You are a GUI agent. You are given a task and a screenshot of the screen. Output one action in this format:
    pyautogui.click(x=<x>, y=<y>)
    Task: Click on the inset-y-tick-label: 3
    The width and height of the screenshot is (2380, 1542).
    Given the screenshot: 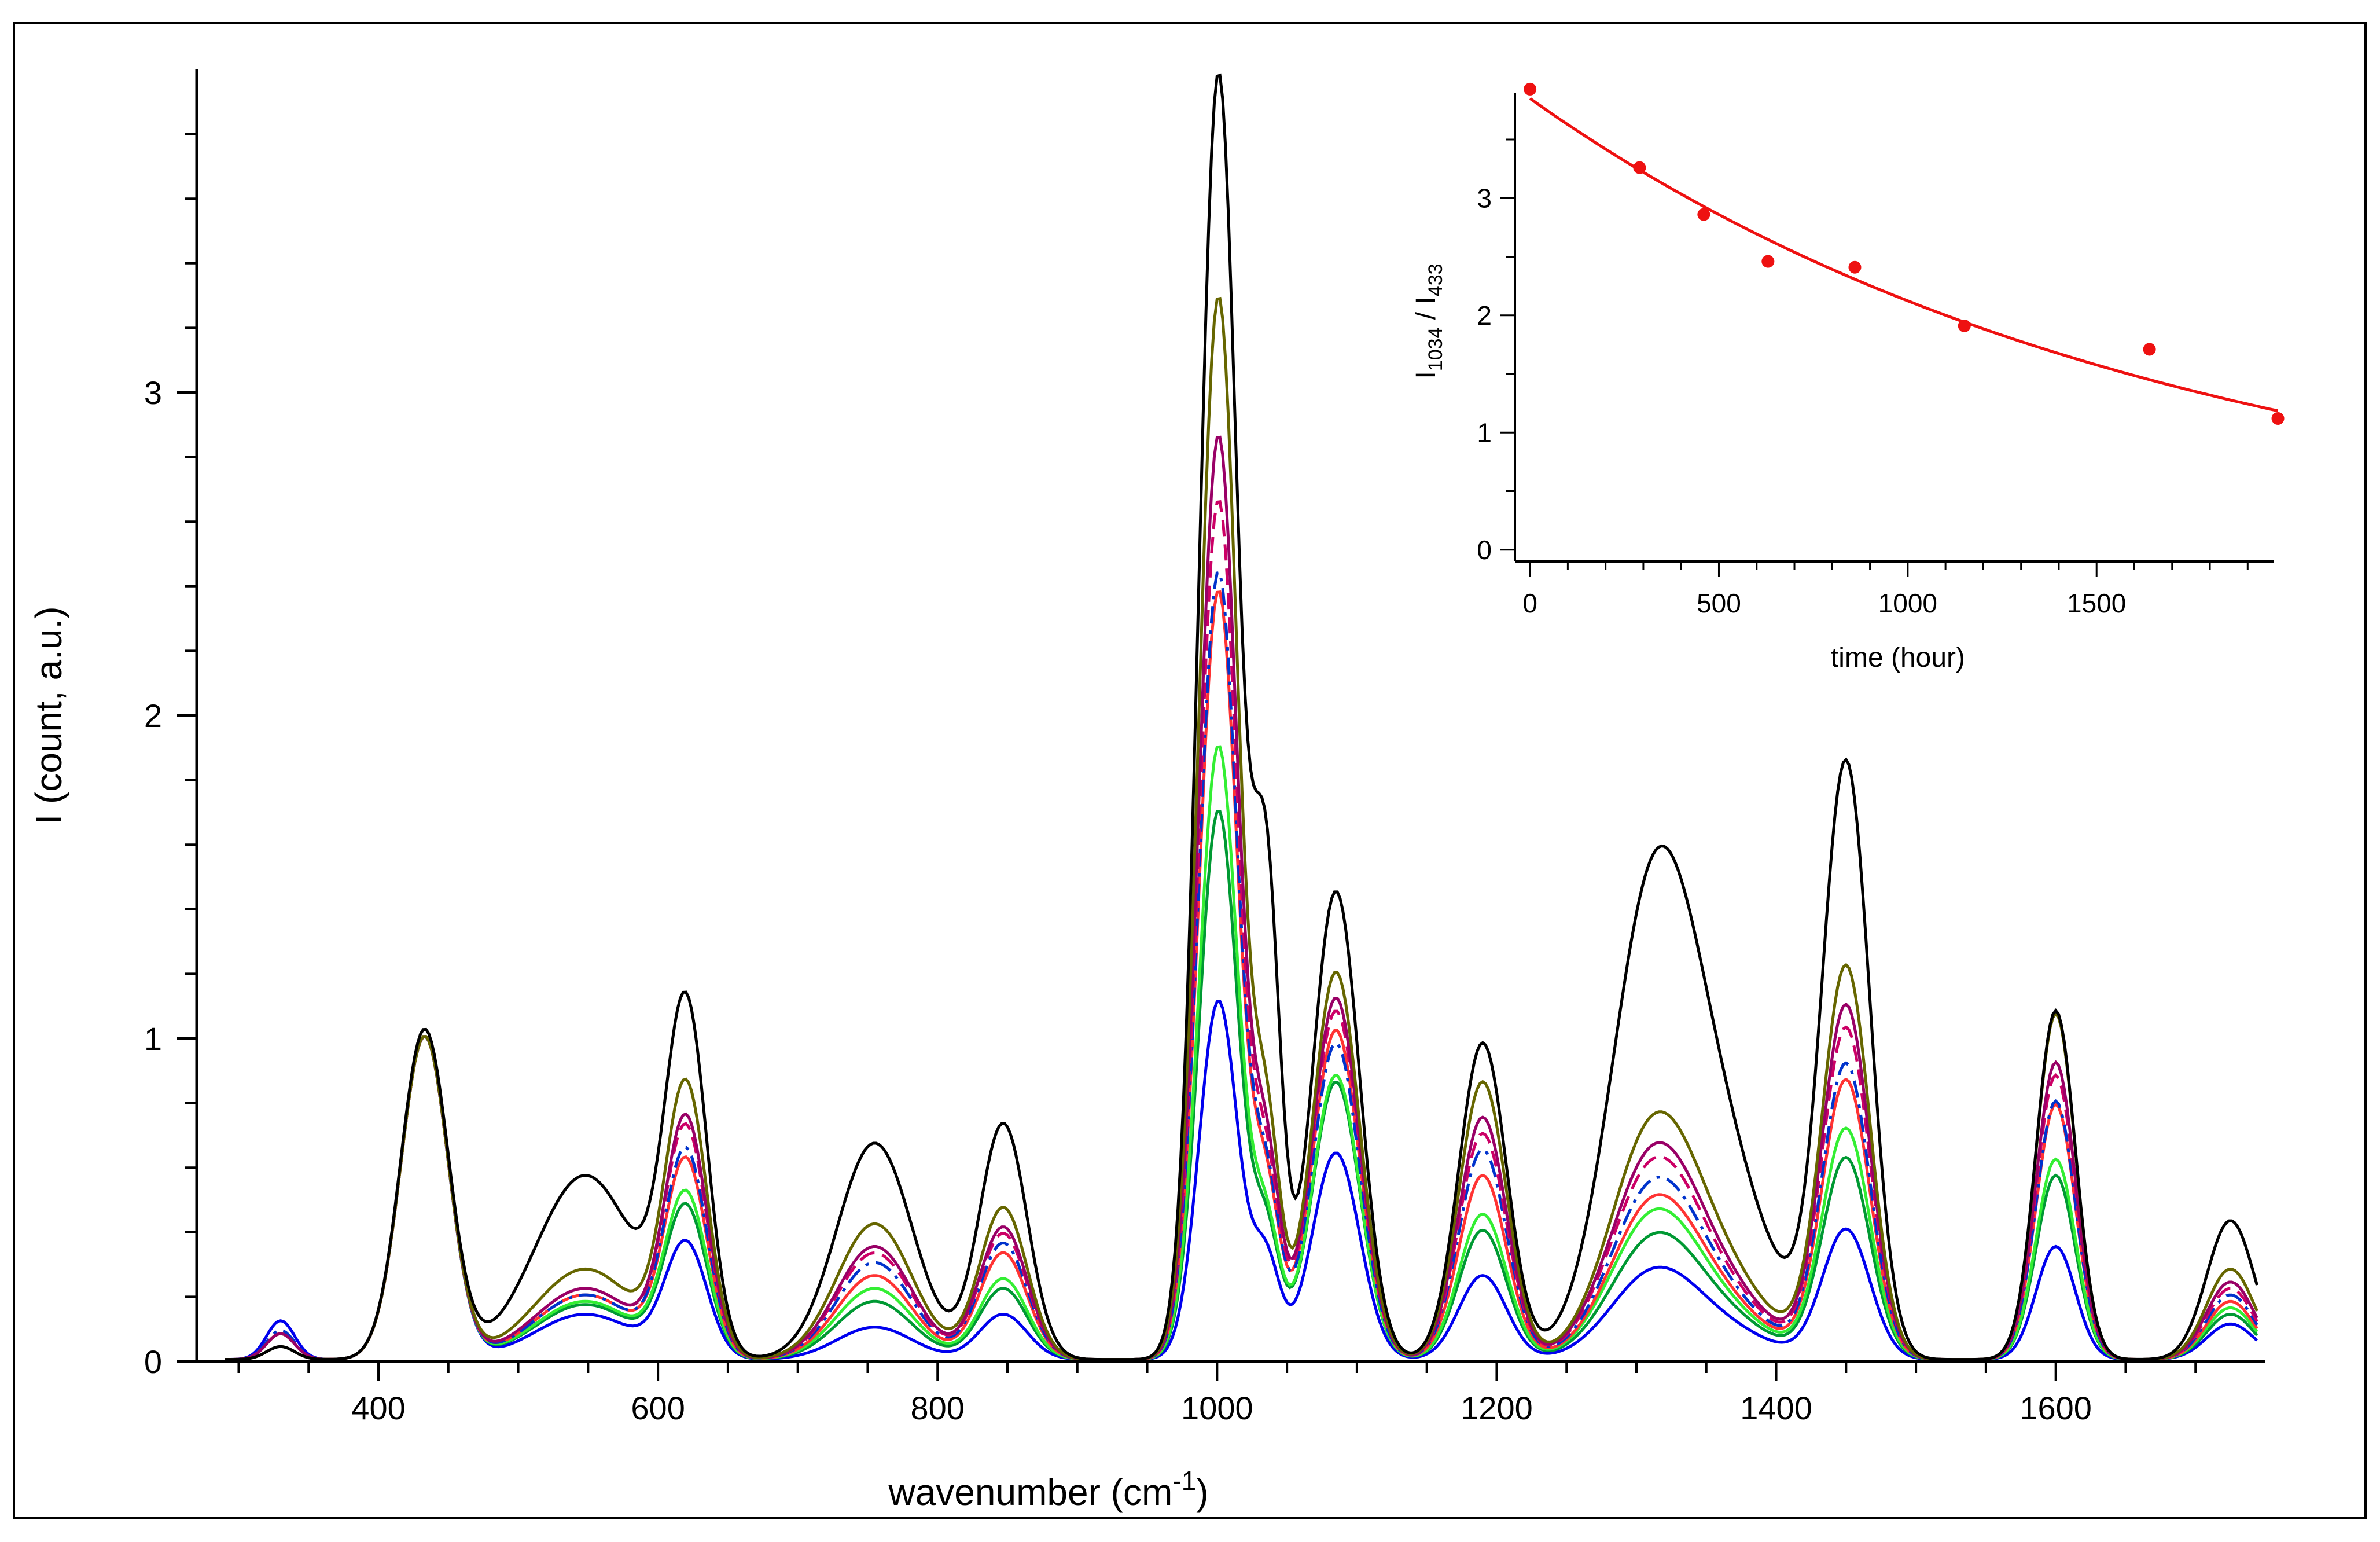 What is the action you would take?
    pyautogui.click(x=1485, y=198)
    